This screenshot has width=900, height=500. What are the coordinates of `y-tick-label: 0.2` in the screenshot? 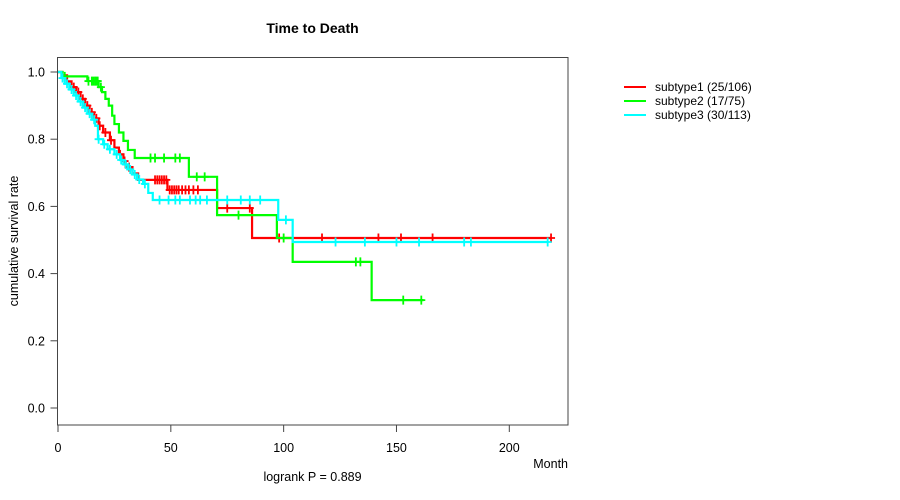 It's located at (36, 341).